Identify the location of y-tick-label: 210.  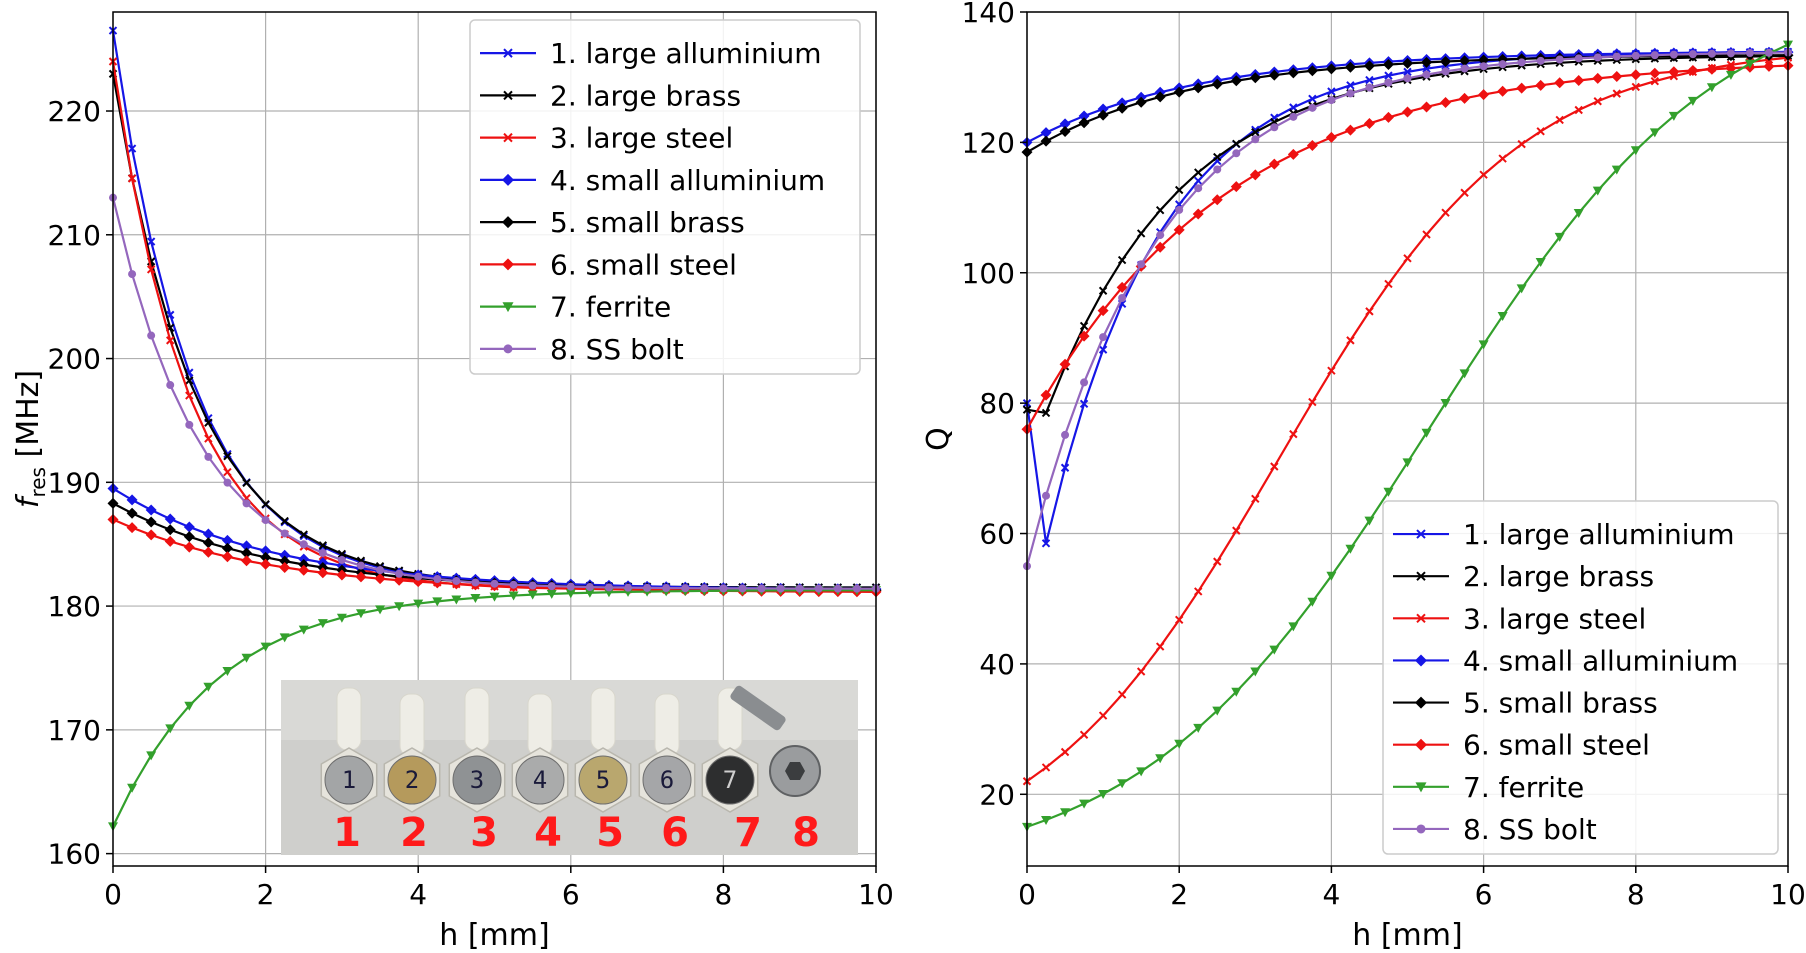
(74, 235).